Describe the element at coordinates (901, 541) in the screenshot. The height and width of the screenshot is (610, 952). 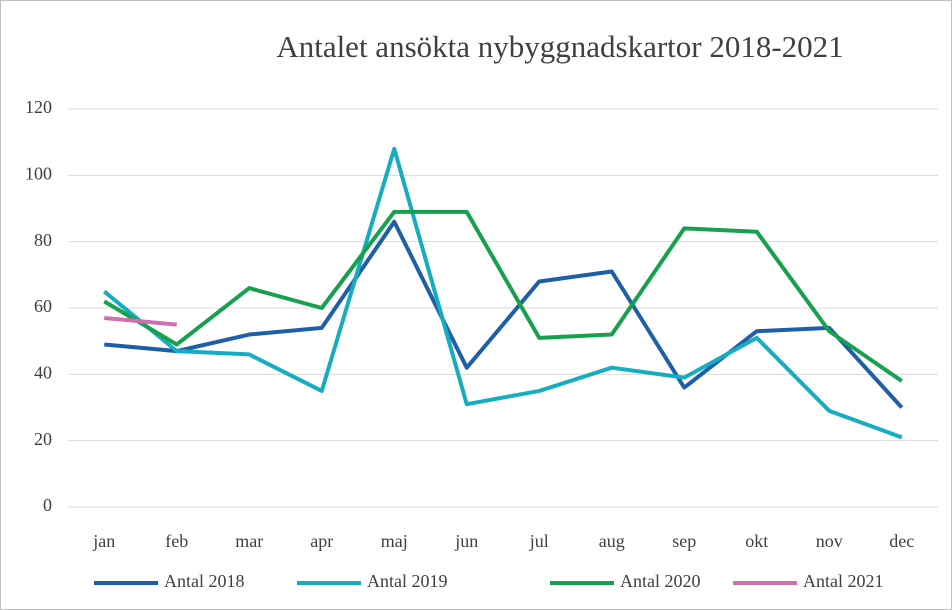
I see `x-tick-label: dec` at that location.